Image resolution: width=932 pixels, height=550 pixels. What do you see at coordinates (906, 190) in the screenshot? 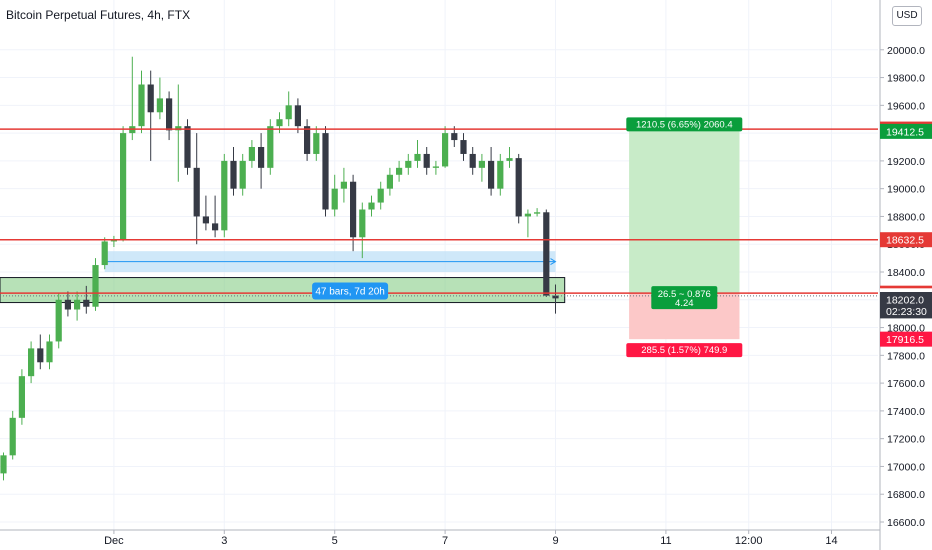
I see `price-tick-label: 19000.0` at bounding box center [906, 190].